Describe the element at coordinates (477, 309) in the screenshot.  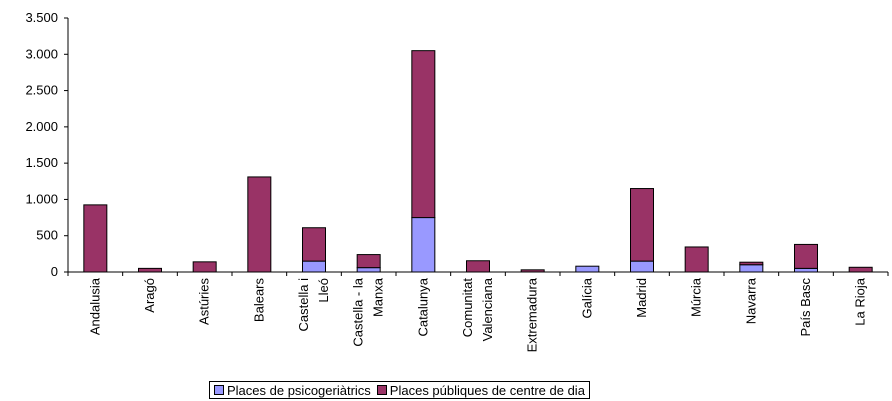
I see `x-category-label: Comunitat Valenciana` at that location.